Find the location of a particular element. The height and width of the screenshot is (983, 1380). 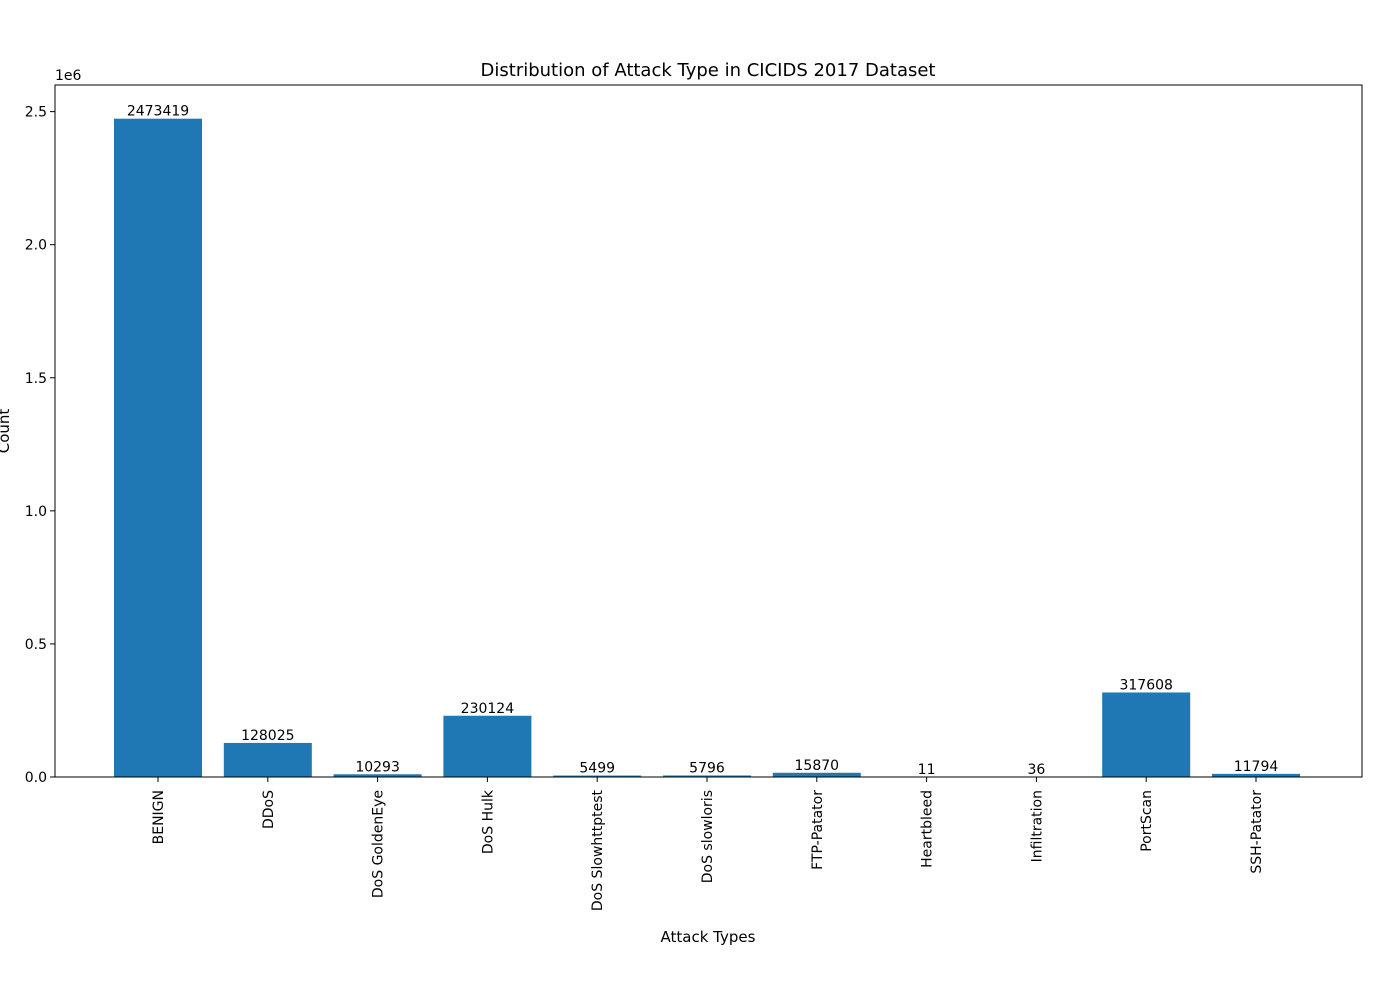

y-axis-offset-label: 1e6 is located at coordinates (68, 76).